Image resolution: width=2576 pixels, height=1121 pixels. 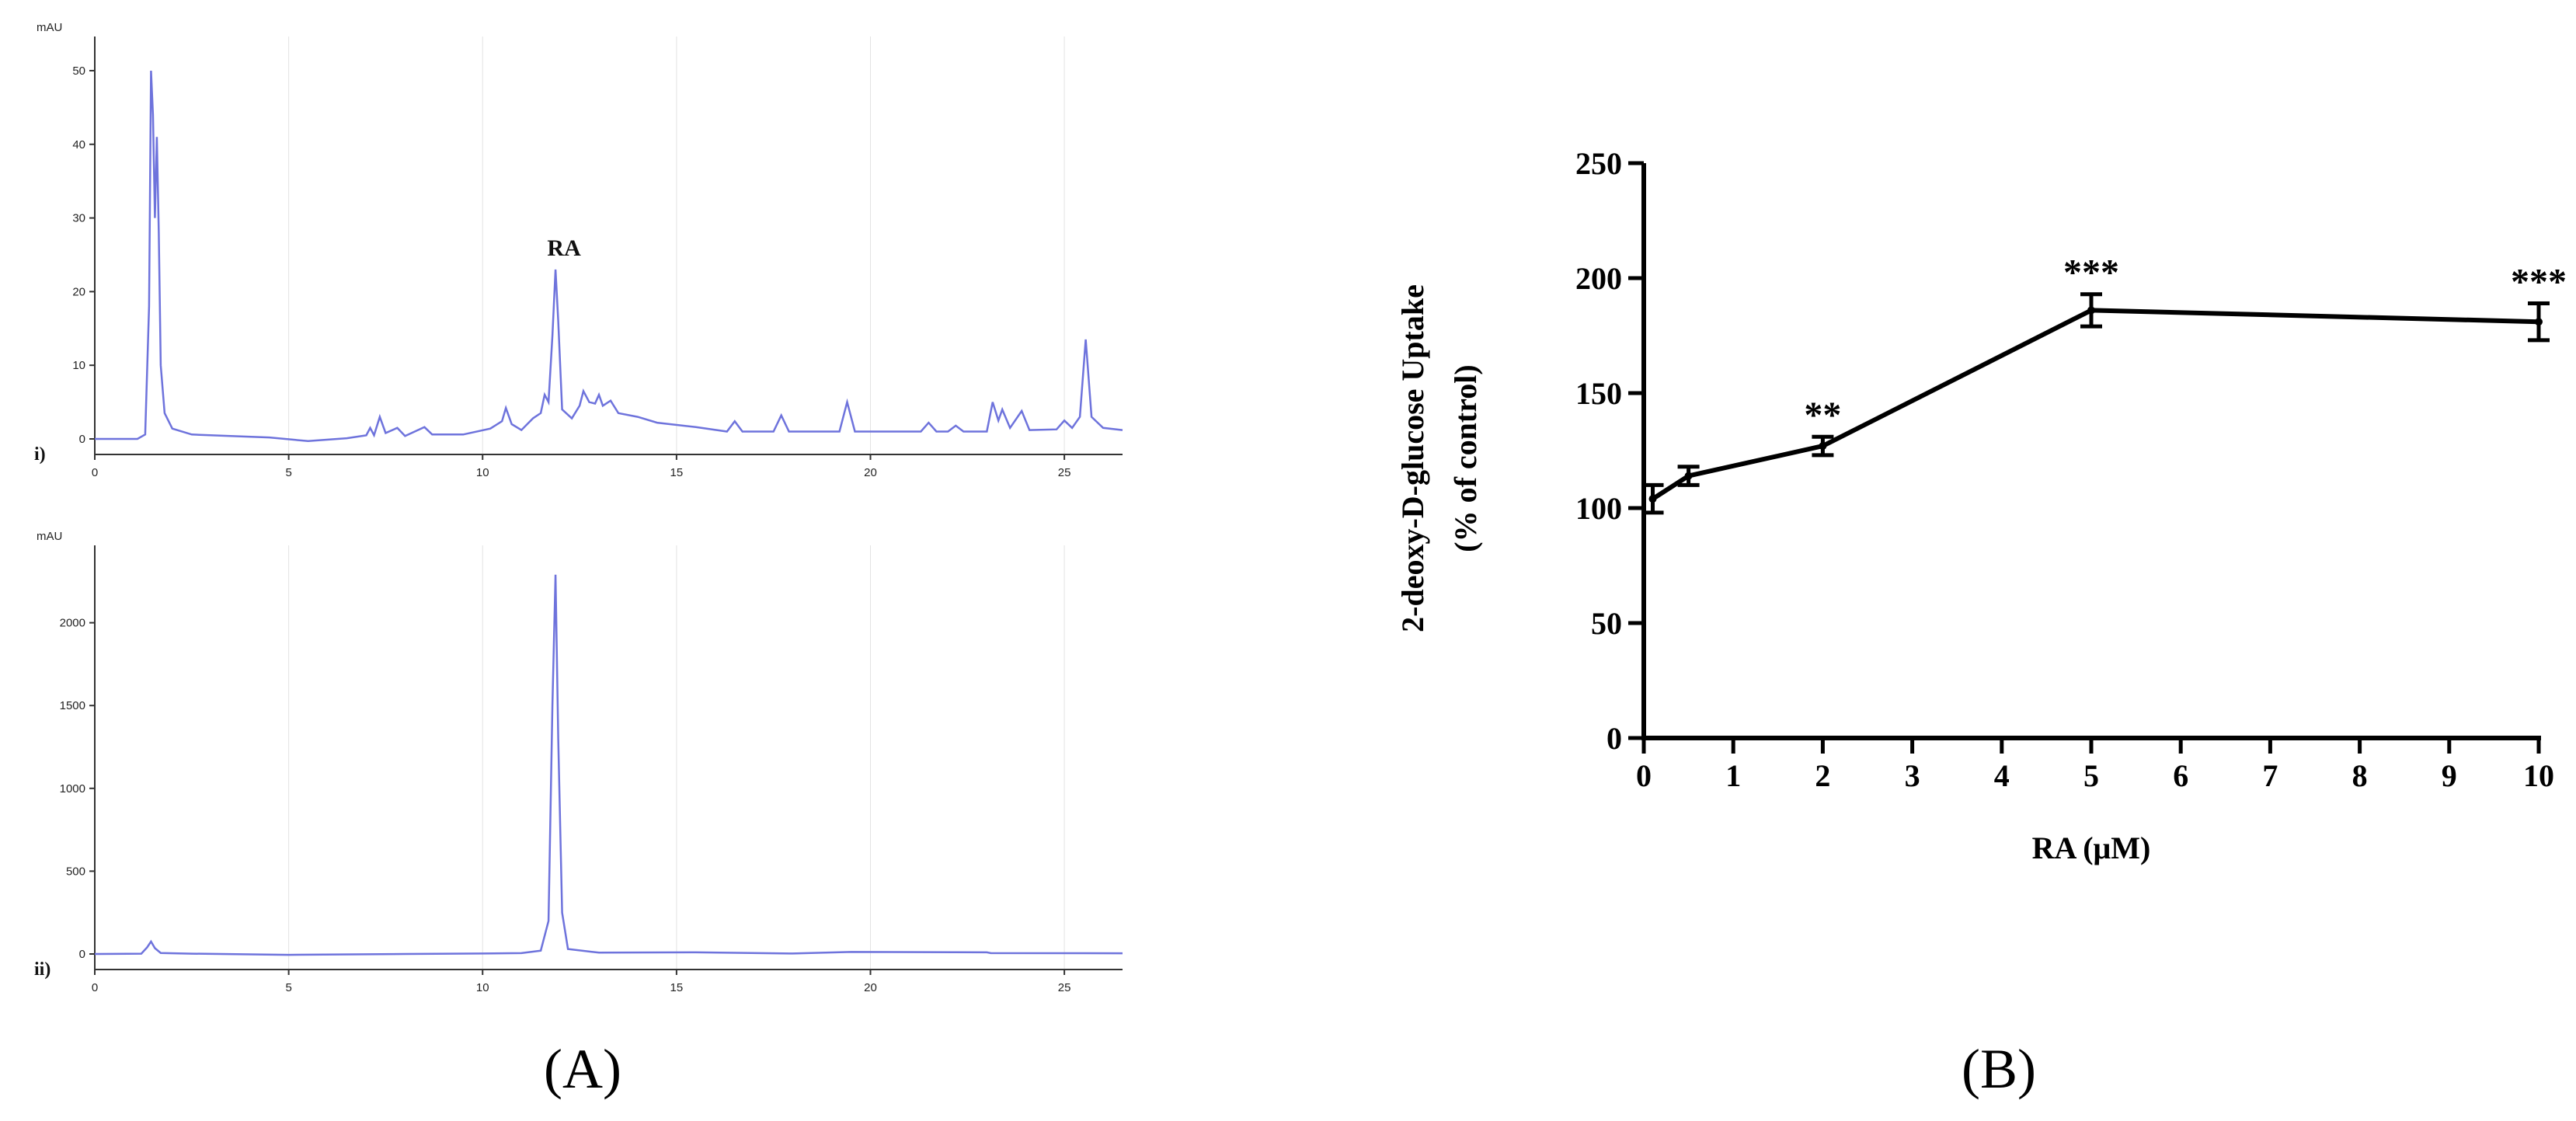 What do you see at coordinates (95, 473) in the screenshot?
I see `chrom1-x-tick-label: 0` at bounding box center [95, 473].